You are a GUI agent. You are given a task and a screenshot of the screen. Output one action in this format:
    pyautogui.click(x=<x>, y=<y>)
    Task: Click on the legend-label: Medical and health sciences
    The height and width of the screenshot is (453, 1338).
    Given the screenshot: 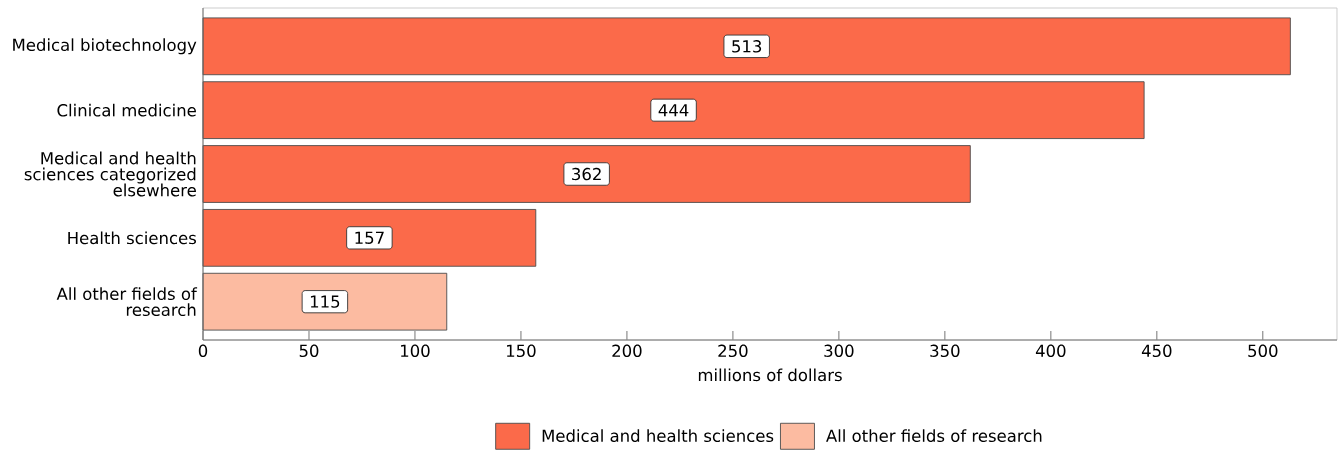 What is the action you would take?
    pyautogui.click(x=658, y=436)
    